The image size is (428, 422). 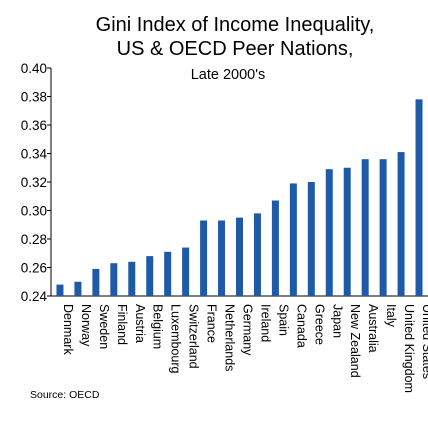 What do you see at coordinates (235, 49) in the screenshot?
I see `chart-title-line-2: US & OECD Peer Nations,` at bounding box center [235, 49].